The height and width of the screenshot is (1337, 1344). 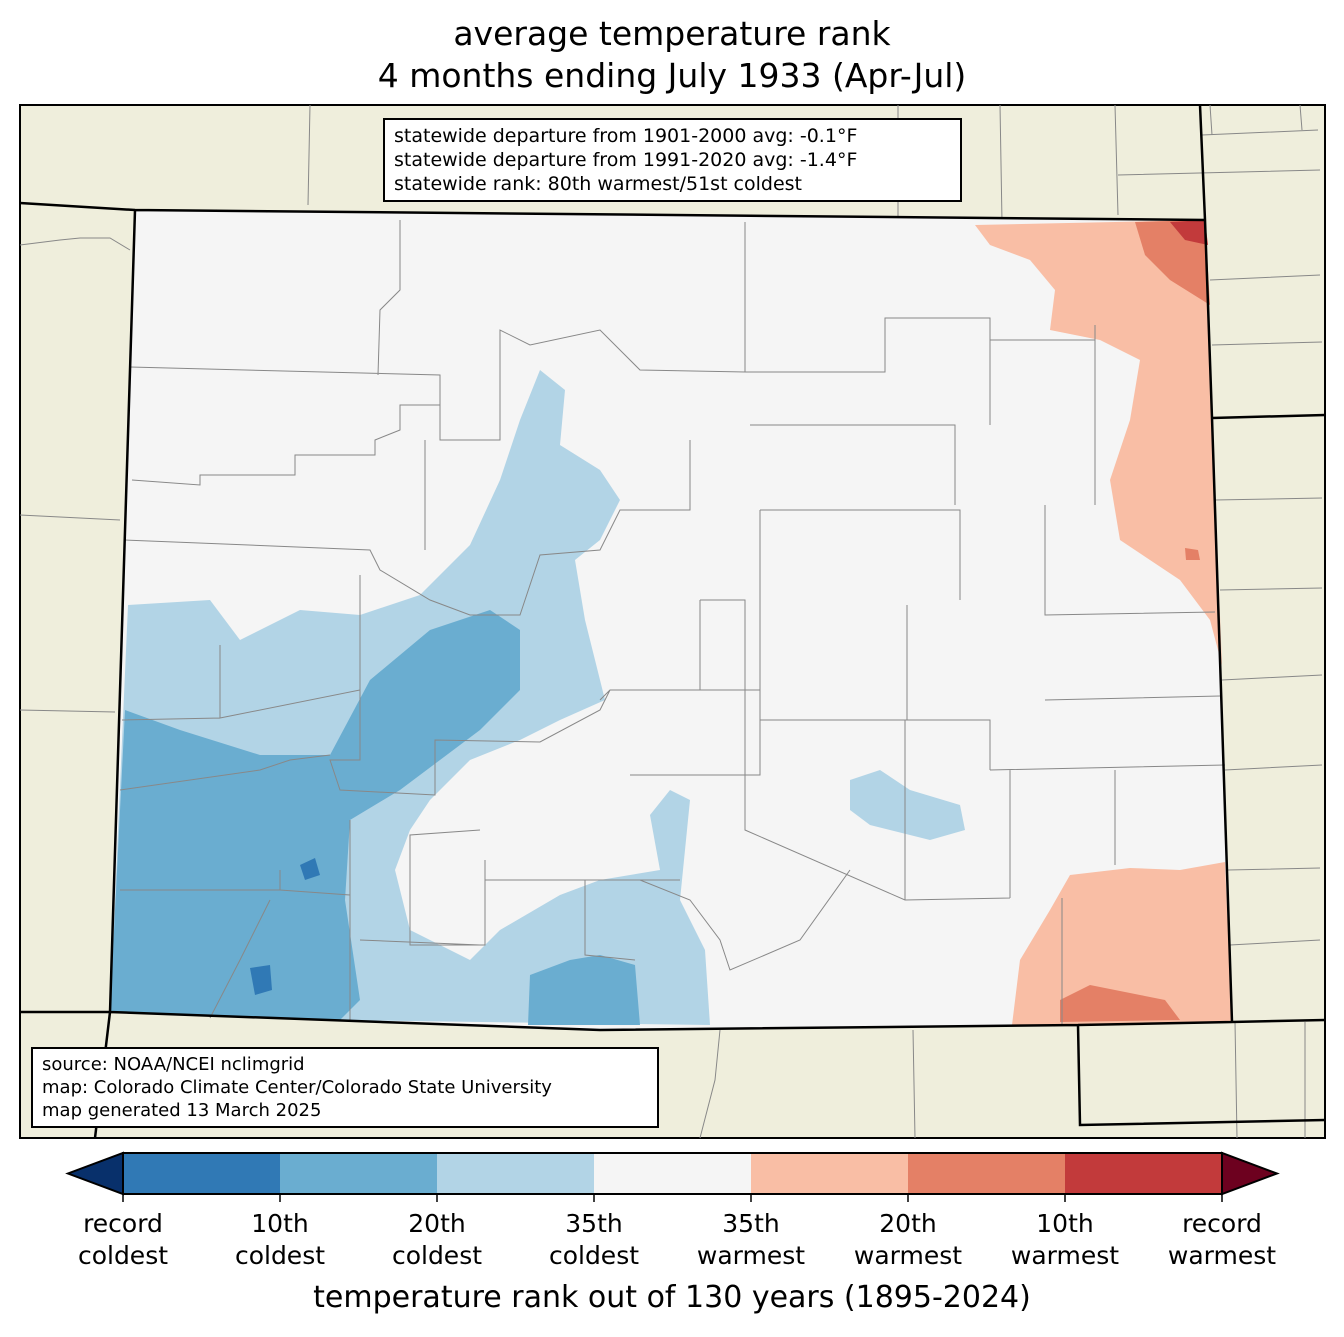 I want to click on colorbar-tick-label: 35th warmest, so click(x=751, y=1240).